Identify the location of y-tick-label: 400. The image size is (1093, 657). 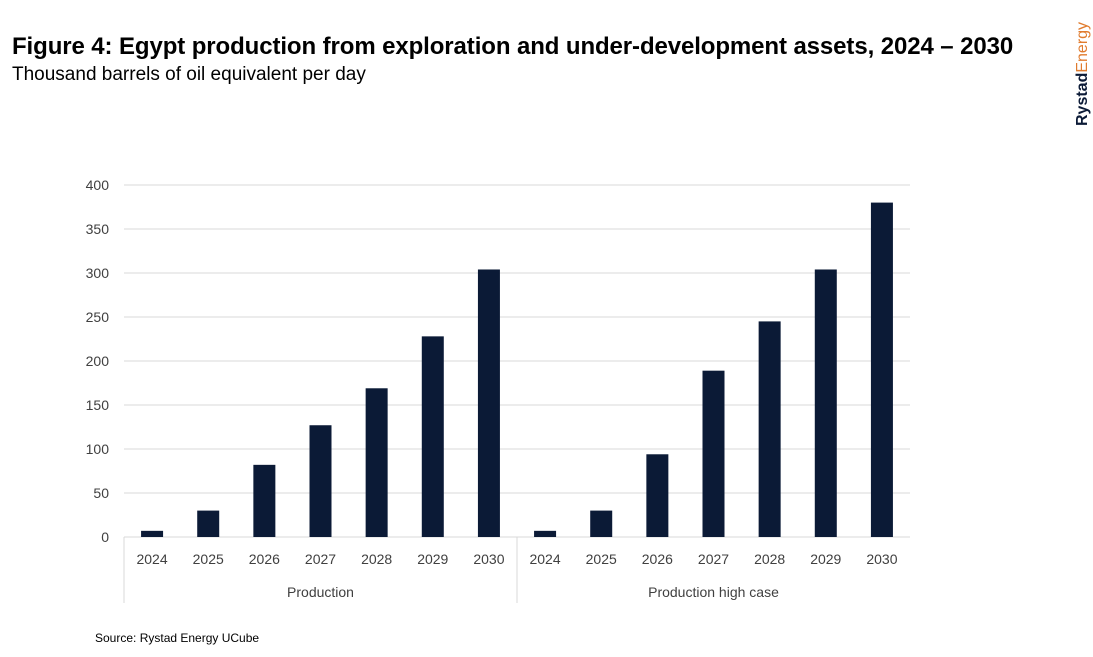
(98, 185).